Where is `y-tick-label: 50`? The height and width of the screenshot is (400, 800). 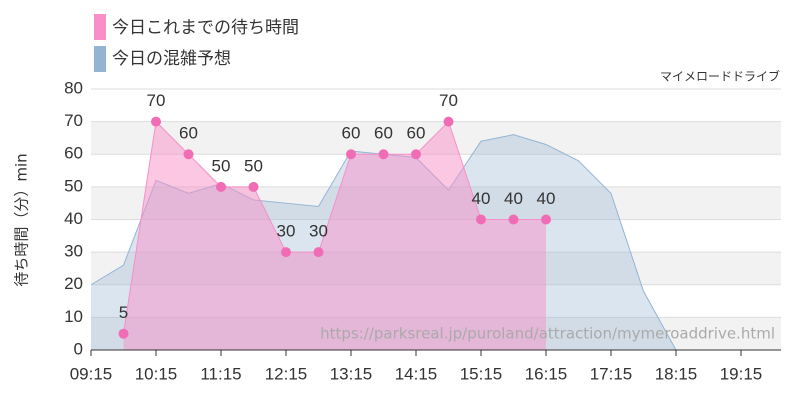 y-tick-label: 50 is located at coordinates (73, 185).